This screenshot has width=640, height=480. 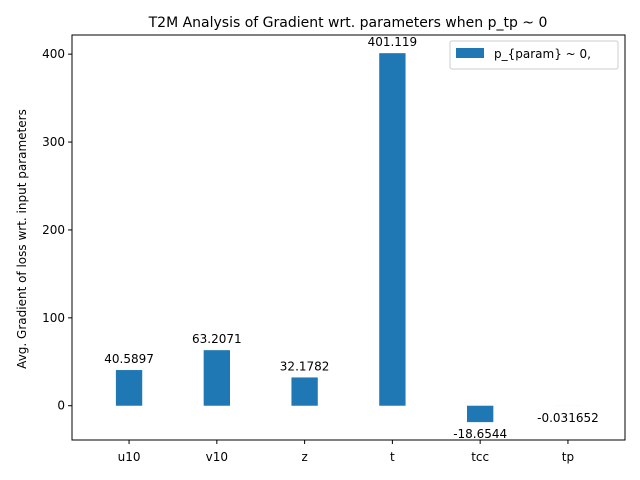 What do you see at coordinates (392, 457) in the screenshot?
I see `x-tick-label-t: t` at bounding box center [392, 457].